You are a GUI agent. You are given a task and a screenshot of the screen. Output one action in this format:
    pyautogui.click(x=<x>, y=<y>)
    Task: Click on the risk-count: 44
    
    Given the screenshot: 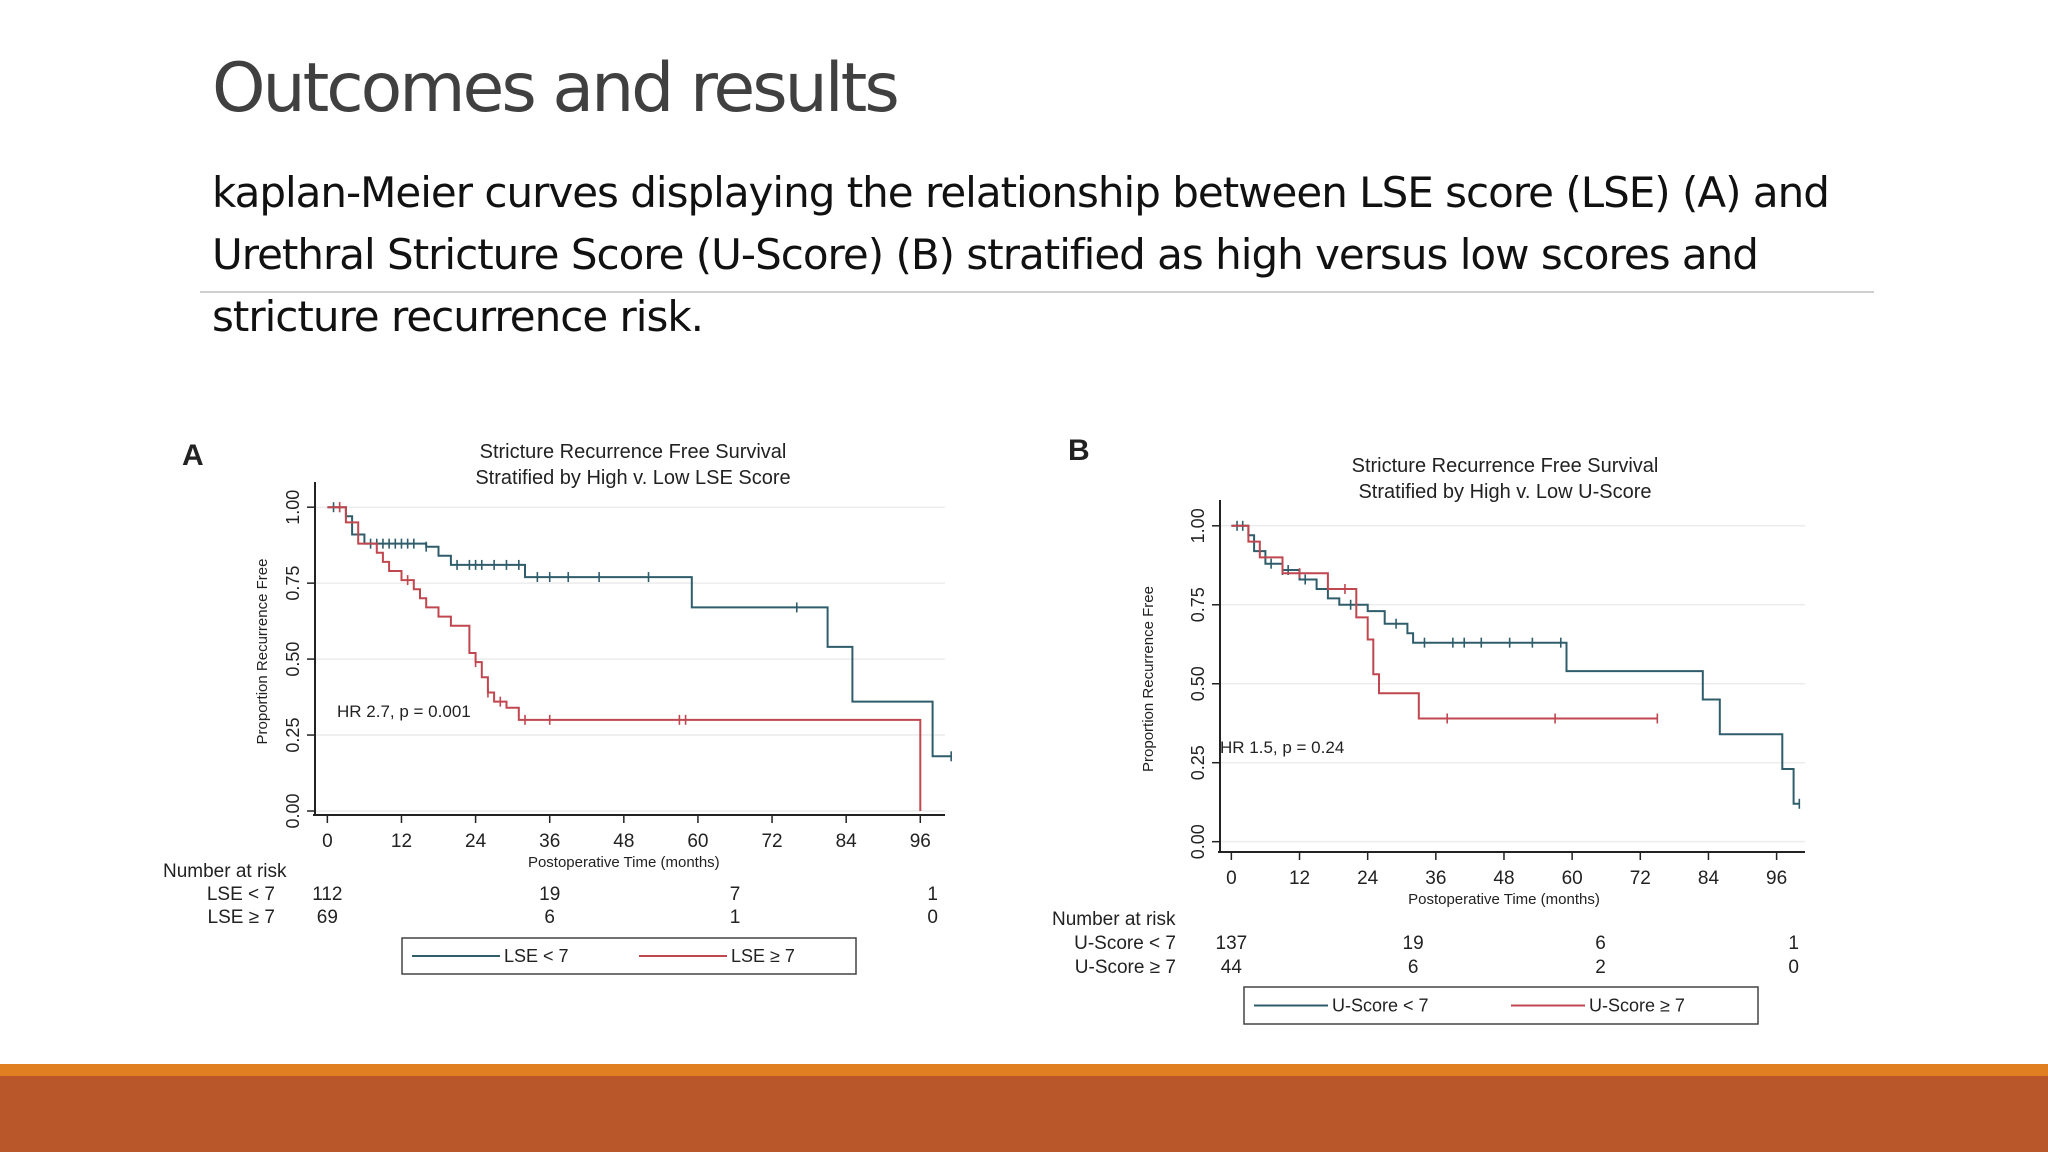 What is the action you would take?
    pyautogui.click(x=1232, y=967)
    